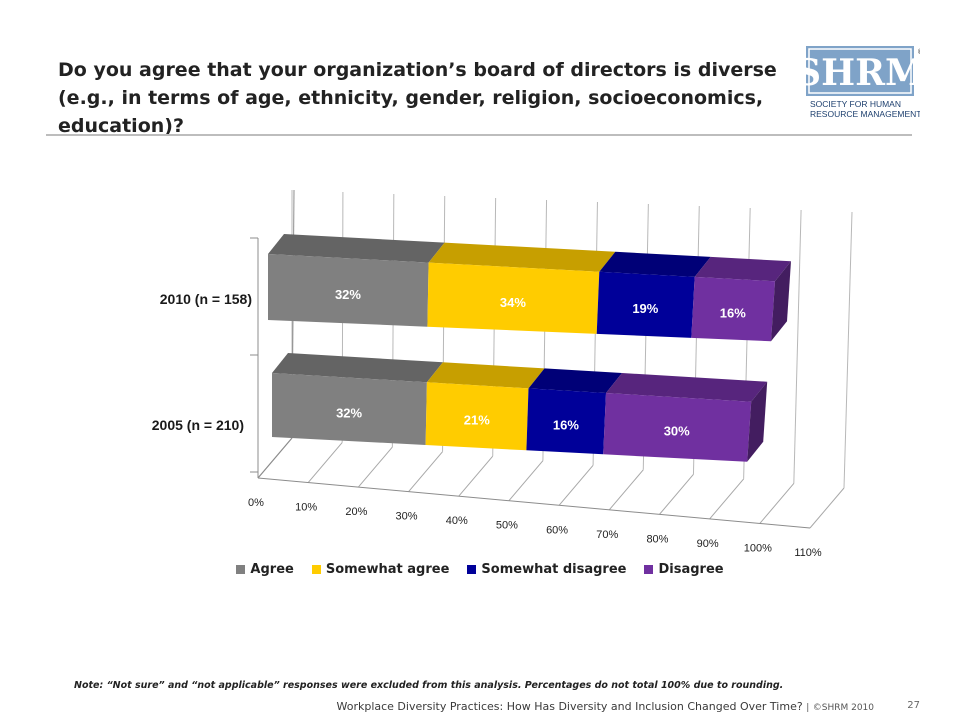 Image resolution: width=960 pixels, height=720 pixels. I want to click on x-tick-label: 70%, so click(607, 535).